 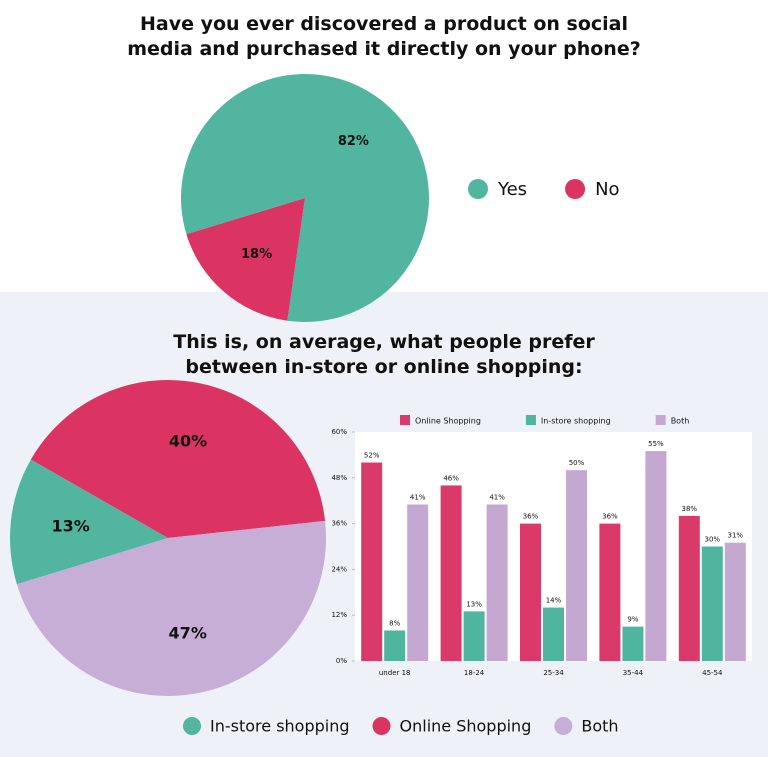 What do you see at coordinates (512, 189) in the screenshot?
I see `legend-label: Yes` at bounding box center [512, 189].